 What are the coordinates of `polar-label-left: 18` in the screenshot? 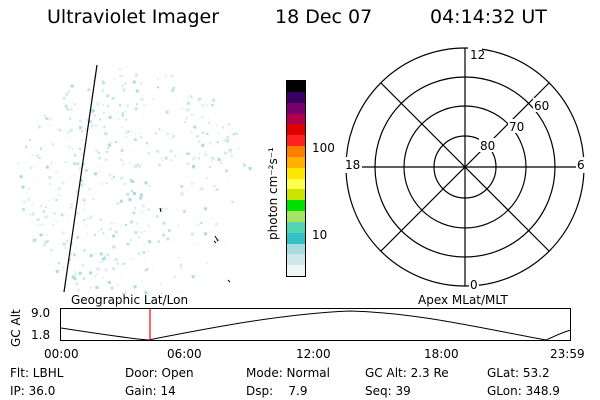 It's located at (352, 165).